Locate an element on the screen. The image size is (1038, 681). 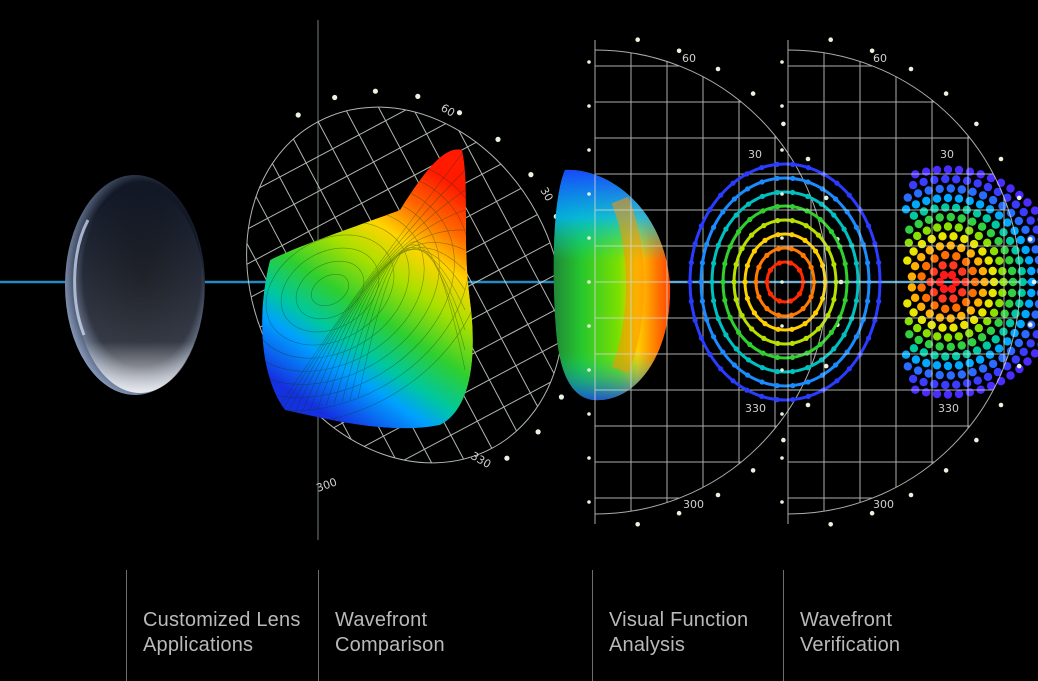
caption-line1: Wavefront is located at coordinates (381, 620).